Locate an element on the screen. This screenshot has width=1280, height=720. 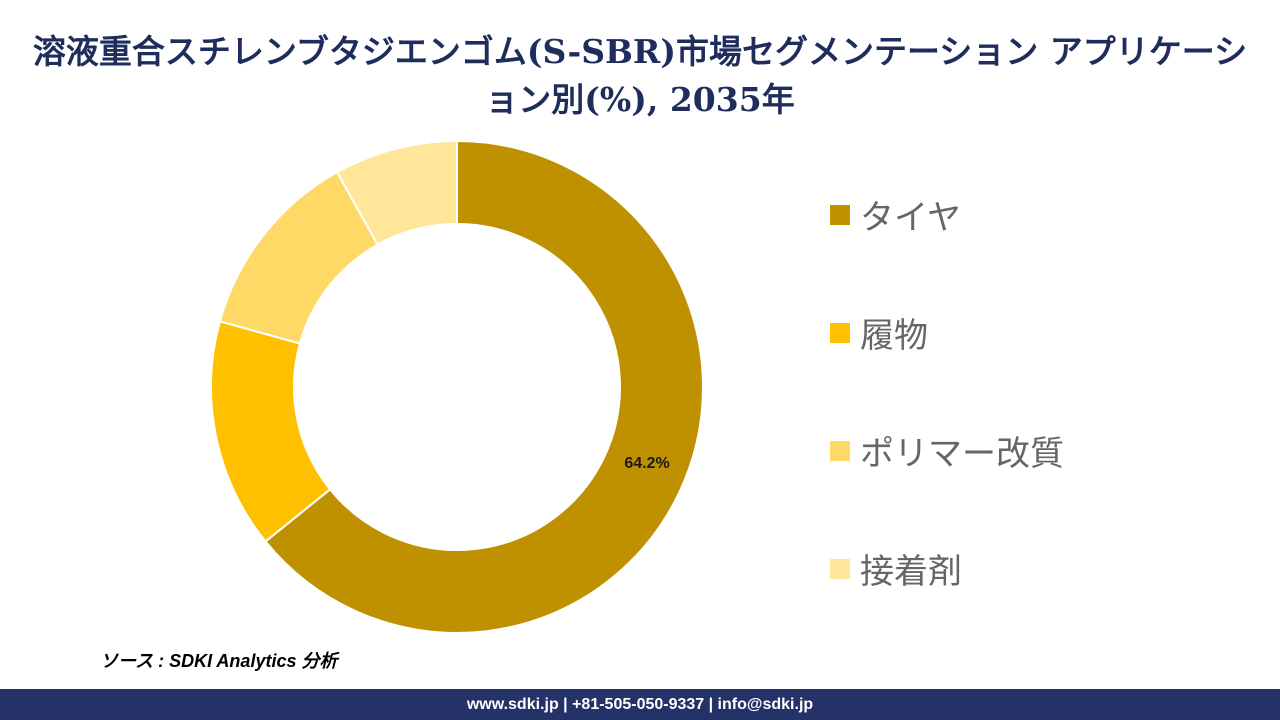
legend-label: 履物 is located at coordinates (894, 336).